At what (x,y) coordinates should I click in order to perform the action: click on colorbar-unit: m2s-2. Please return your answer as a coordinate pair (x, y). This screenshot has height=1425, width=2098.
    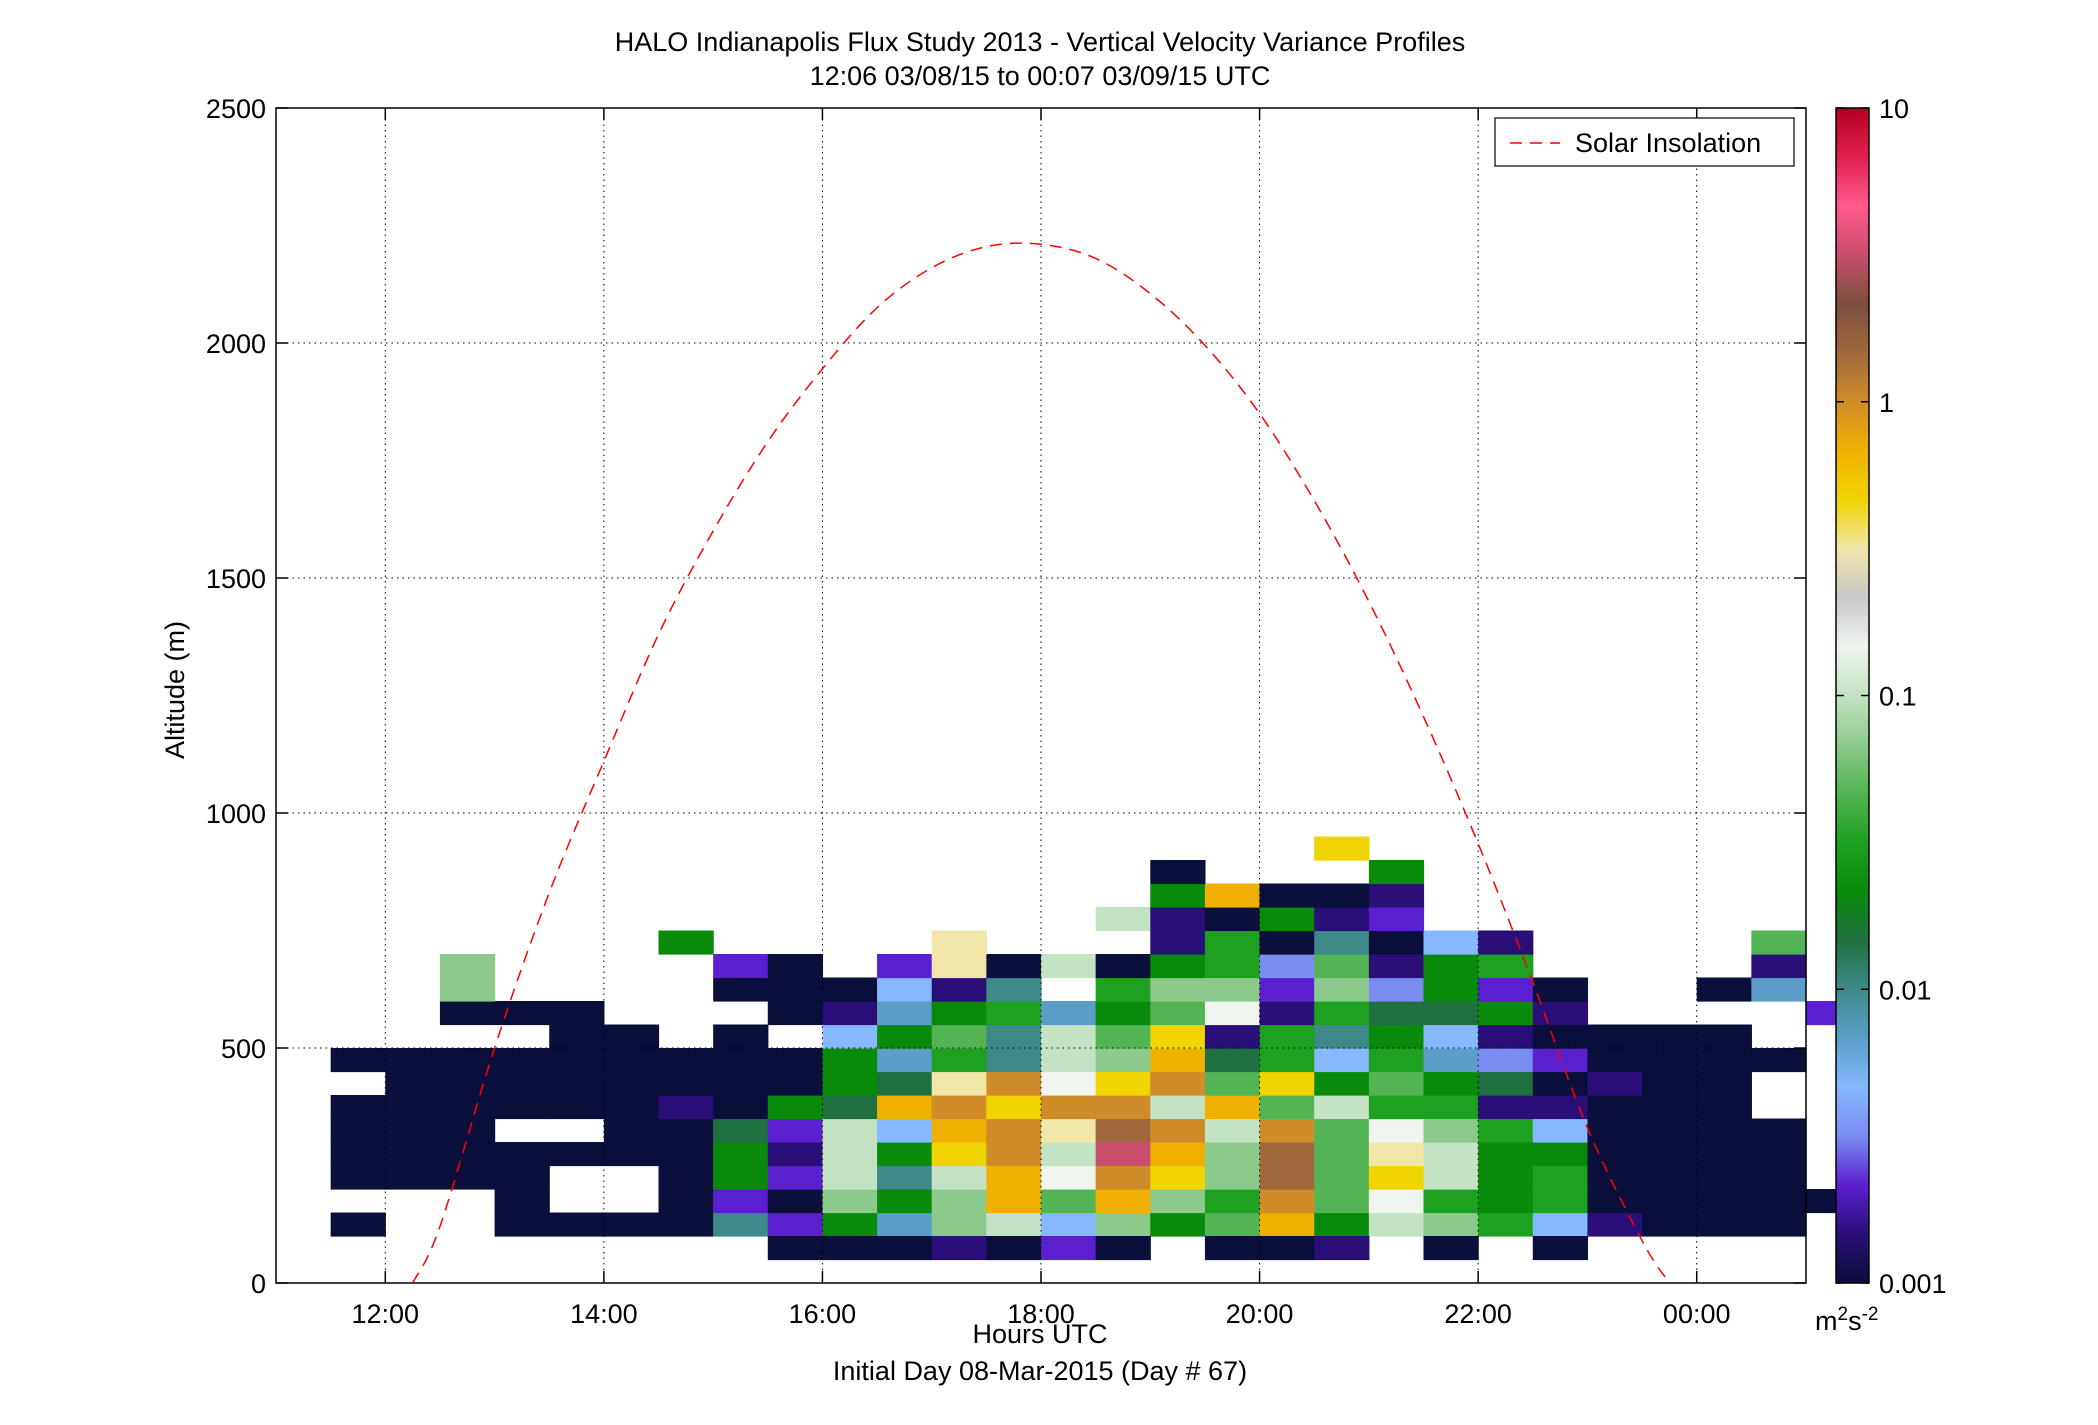
    Looking at the image, I should click on (1846, 1320).